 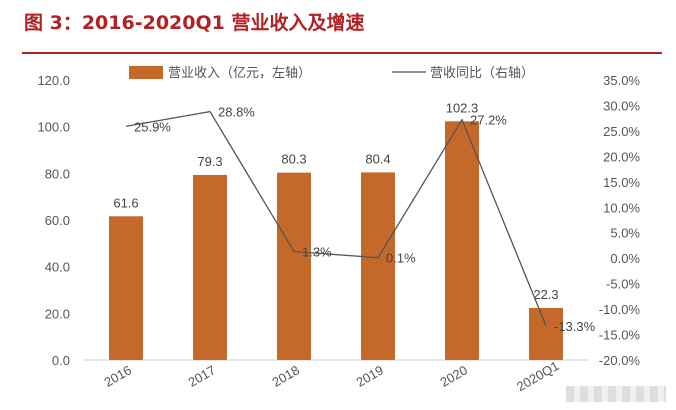 I want to click on right-axis-tick-label: -20.0%, so click(x=620, y=360).